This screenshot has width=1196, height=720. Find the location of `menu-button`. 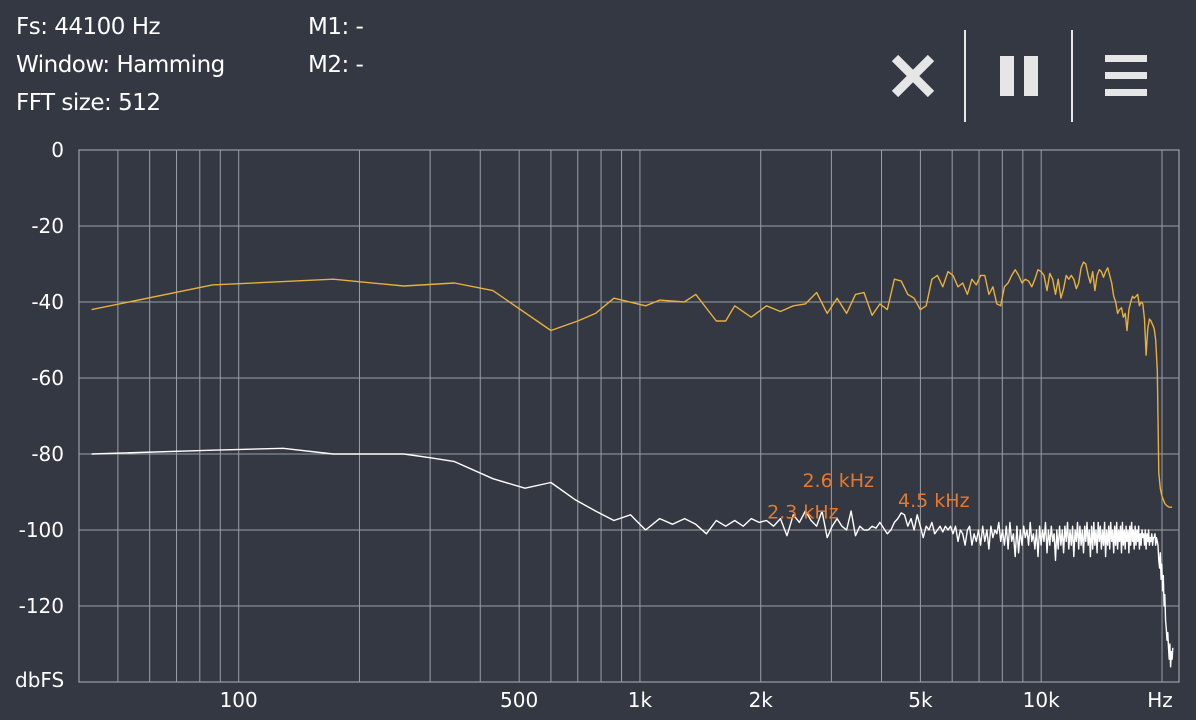

menu-button is located at coordinates (1126, 76).